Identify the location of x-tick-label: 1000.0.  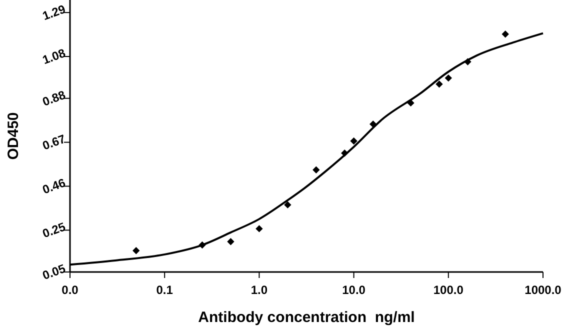
(543, 290).